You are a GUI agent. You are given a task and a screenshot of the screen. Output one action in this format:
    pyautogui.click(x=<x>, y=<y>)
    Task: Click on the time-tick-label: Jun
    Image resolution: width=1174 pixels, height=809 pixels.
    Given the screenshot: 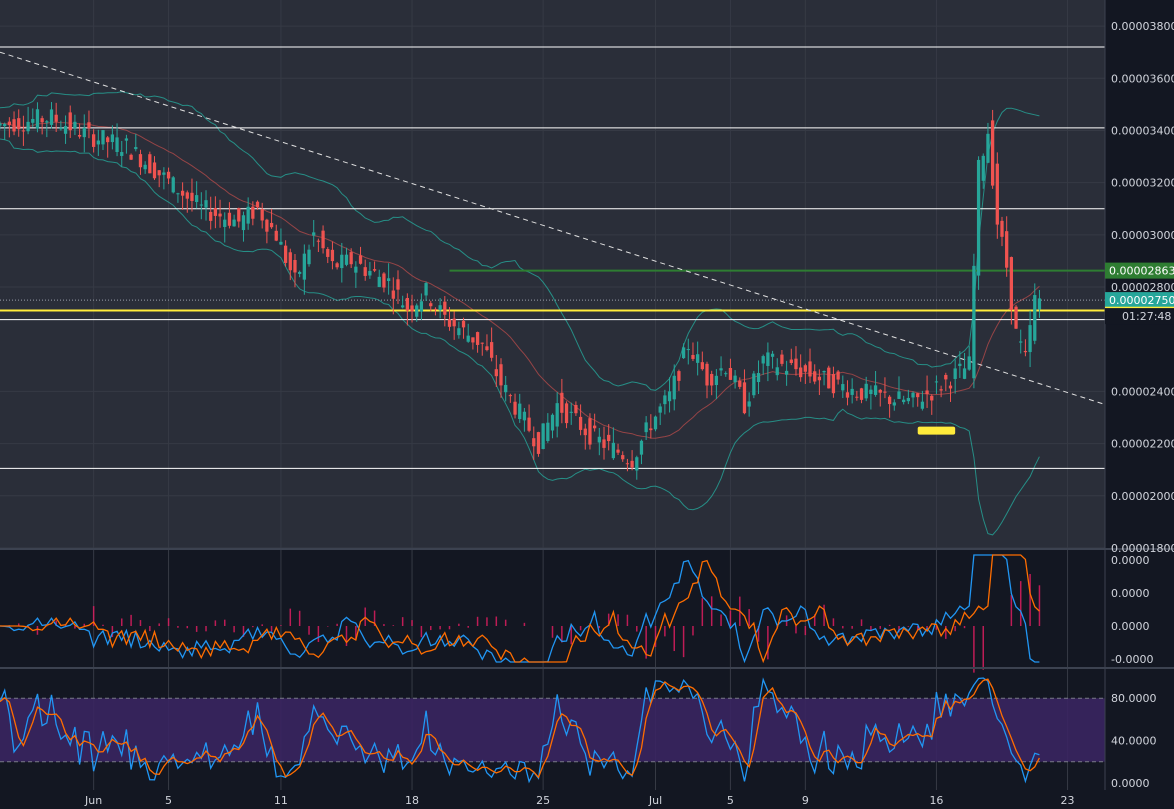 What is the action you would take?
    pyautogui.click(x=93, y=800)
    